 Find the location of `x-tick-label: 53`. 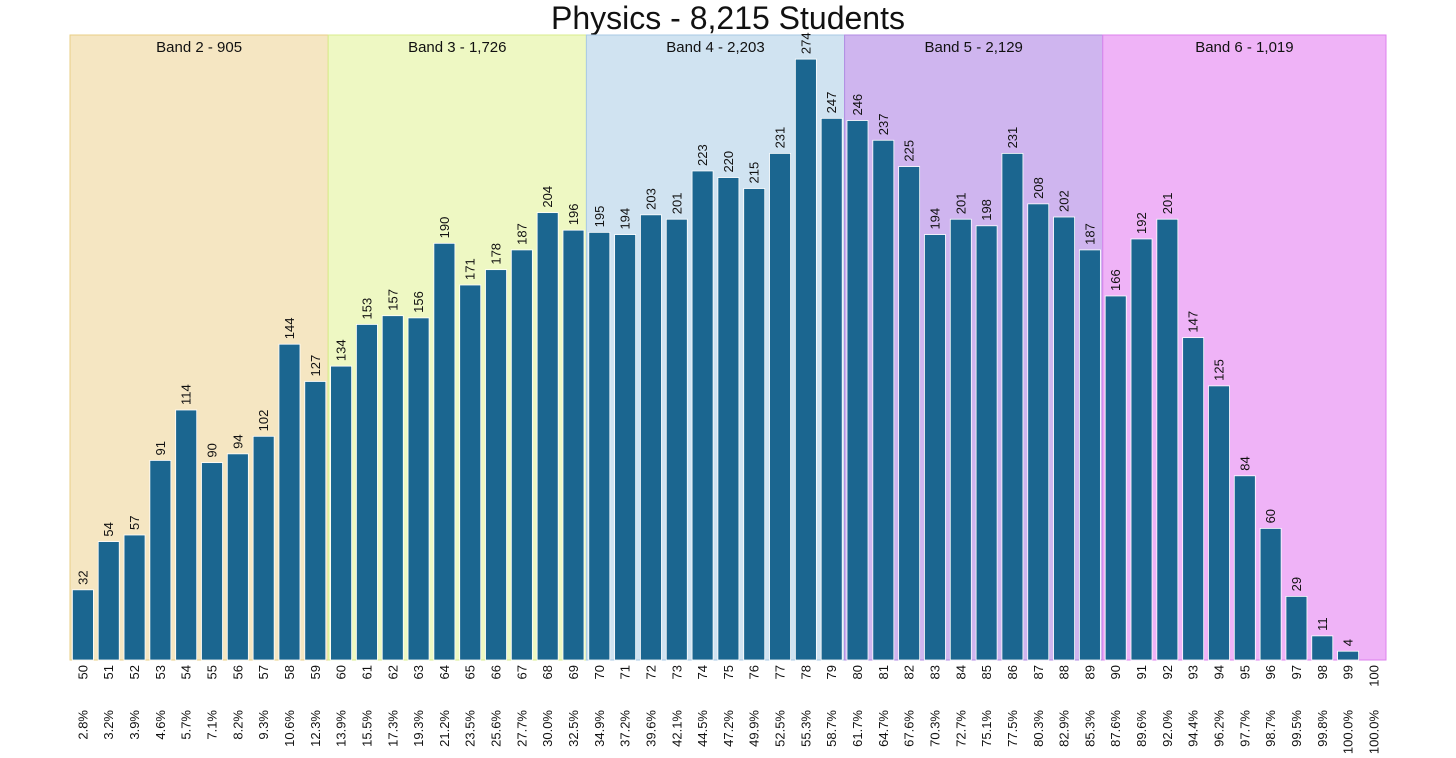

x-tick-label: 53 is located at coordinates (160, 672).